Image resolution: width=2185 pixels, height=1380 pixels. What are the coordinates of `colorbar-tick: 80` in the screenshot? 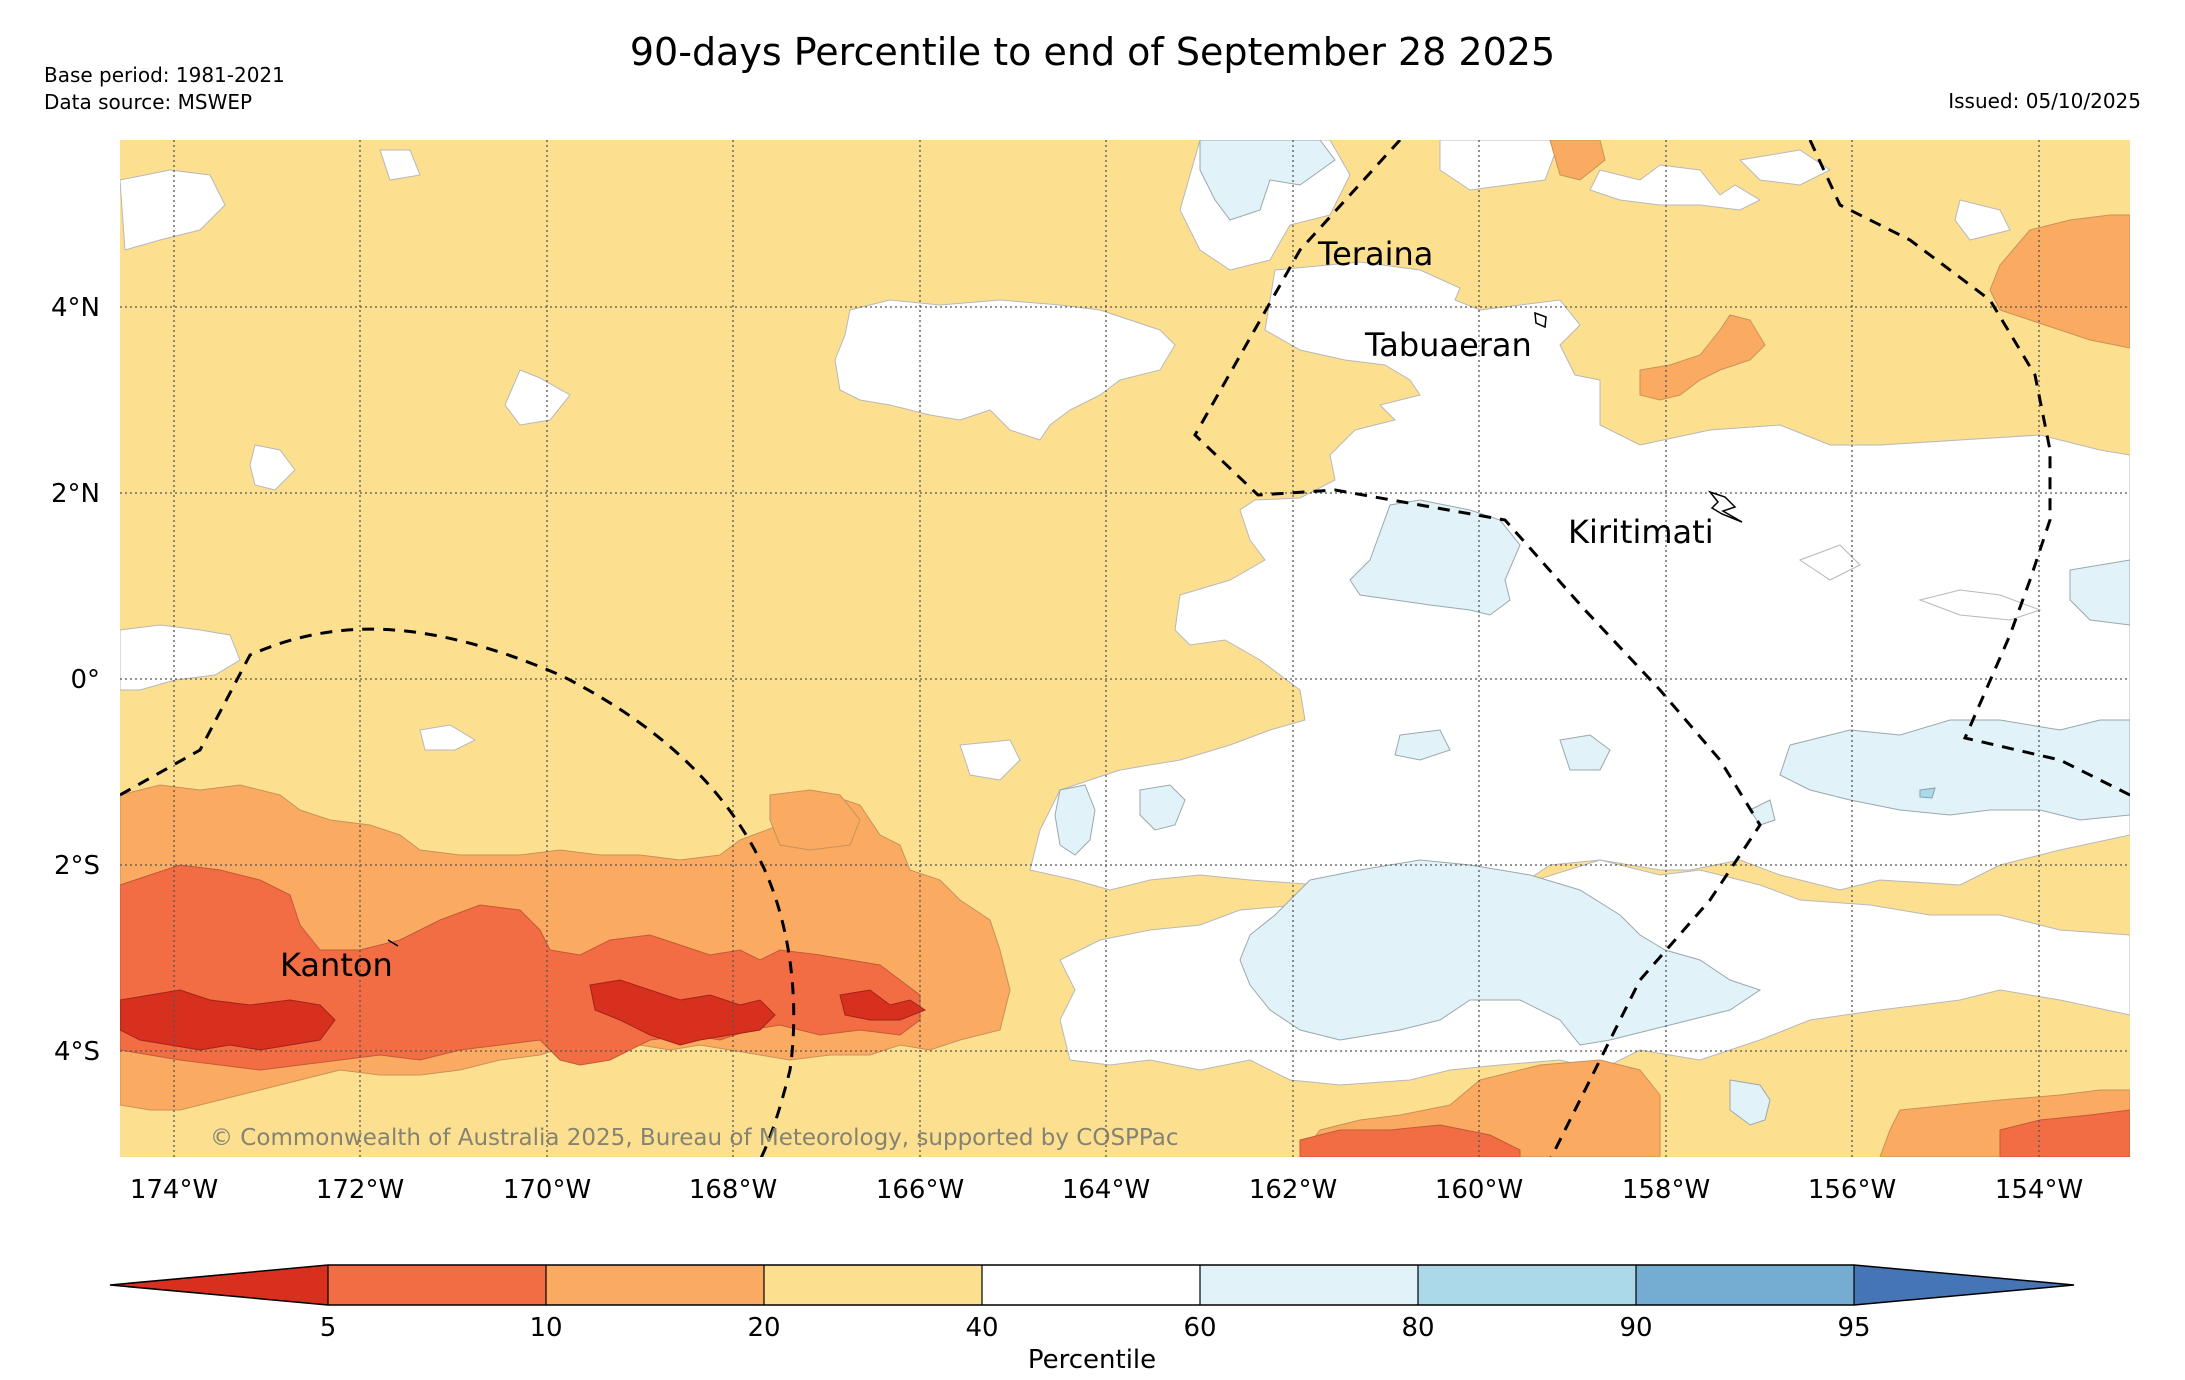 It's located at (1417, 1328).